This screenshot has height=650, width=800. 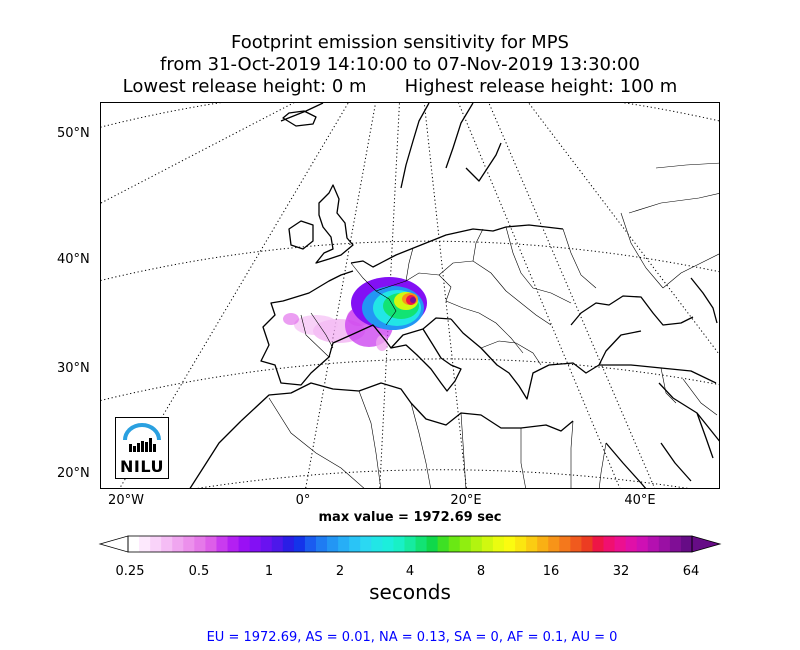 I want to click on parallel-50n, so click(x=410, y=115).